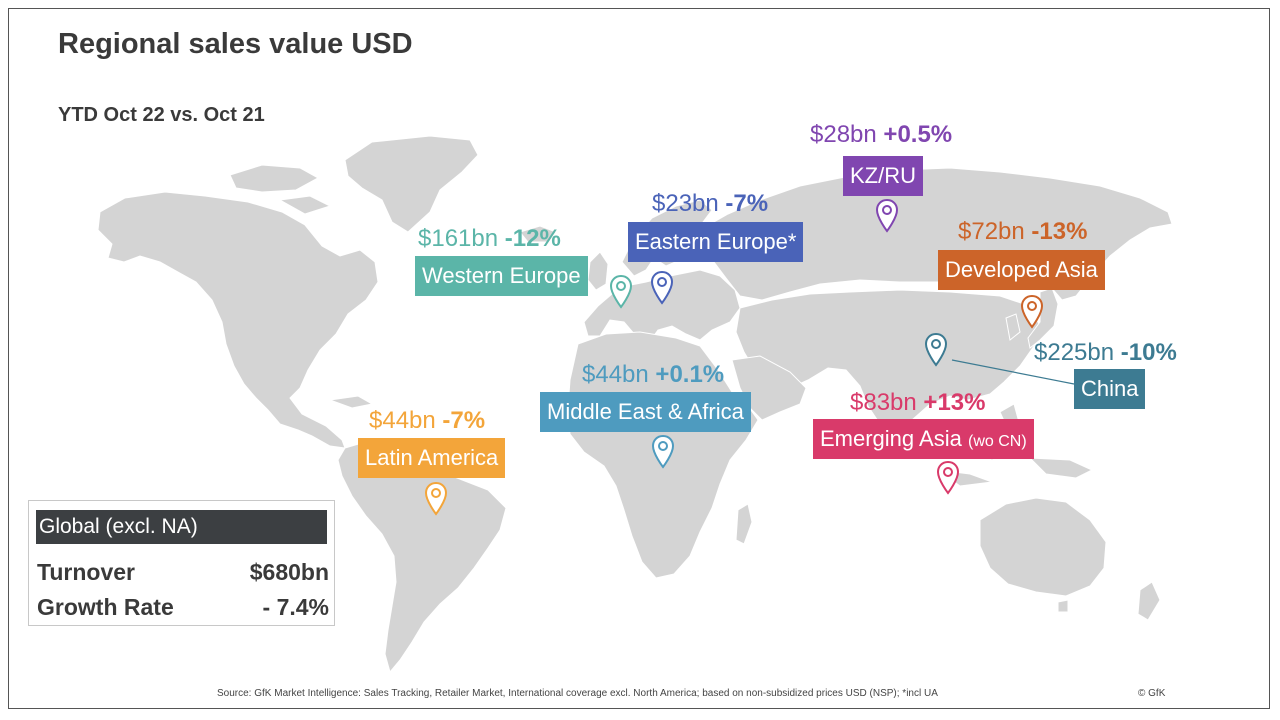 This screenshot has height=720, width=1280. Describe the element at coordinates (351, 402) in the screenshot. I see `caribbean` at that location.